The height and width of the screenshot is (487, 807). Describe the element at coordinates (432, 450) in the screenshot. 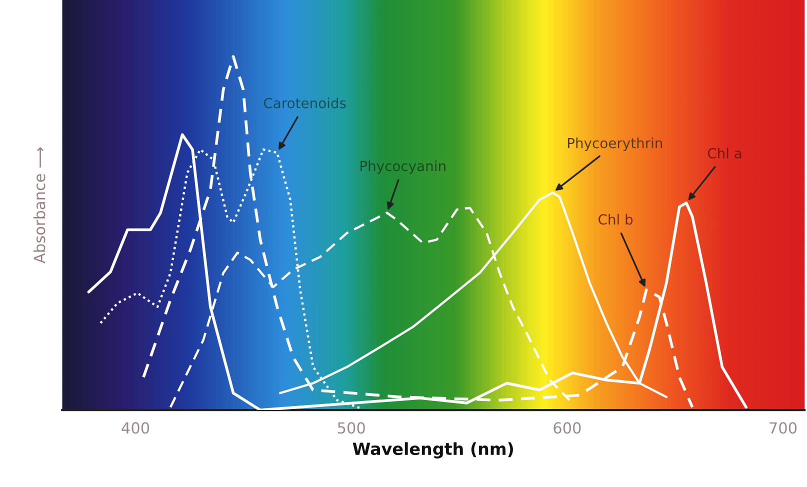

I see `x-axis-title: Wavelength (nm)` at that location.